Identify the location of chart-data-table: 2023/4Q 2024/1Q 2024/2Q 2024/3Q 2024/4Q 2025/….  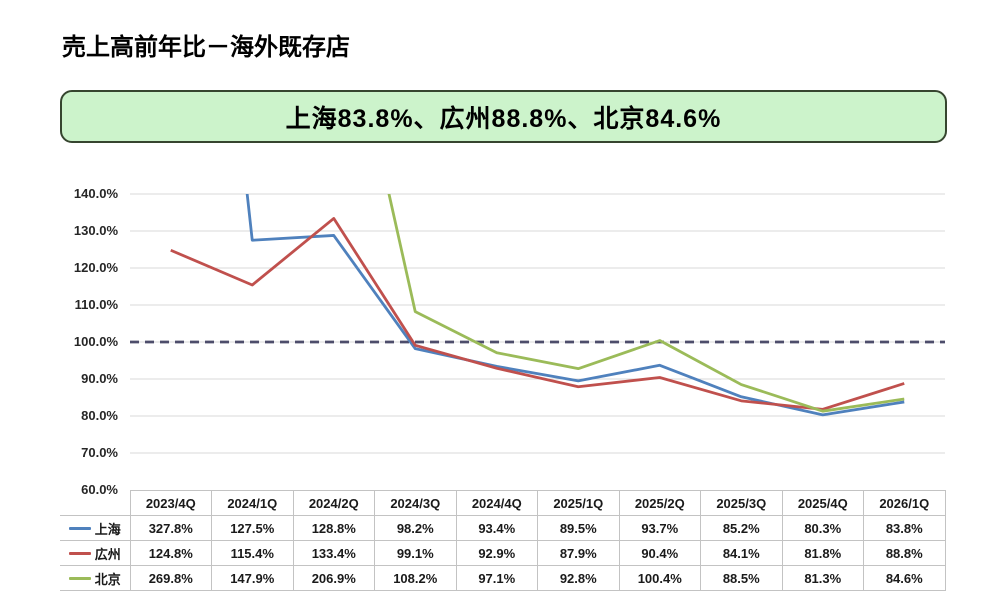
(503, 540).